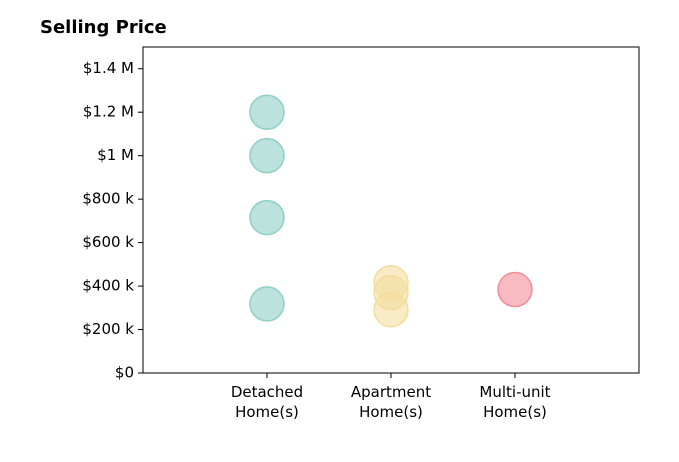 This screenshot has height=462, width=679. Describe the element at coordinates (103, 27) in the screenshot. I see `chart-title: Selling Price` at that location.